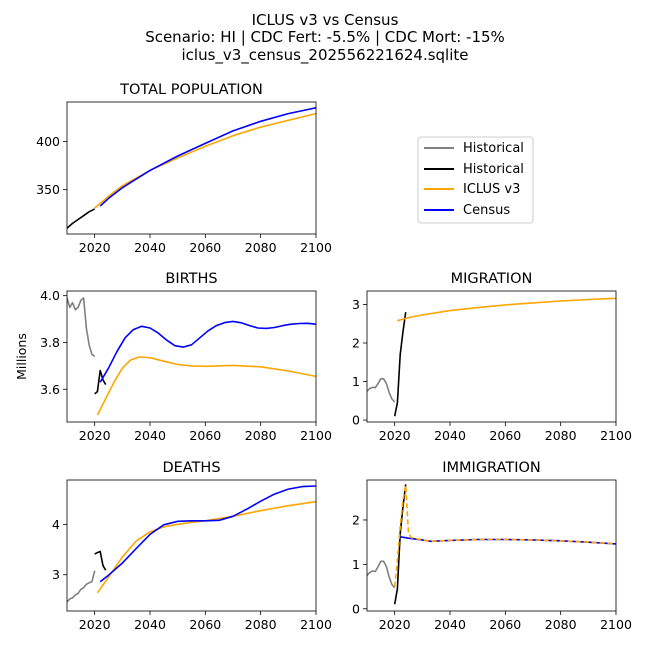 Image resolution: width=649 pixels, height=649 pixels. Describe the element at coordinates (491, 468) in the screenshot. I see `immigration-title: IMMIGRATION` at that location.